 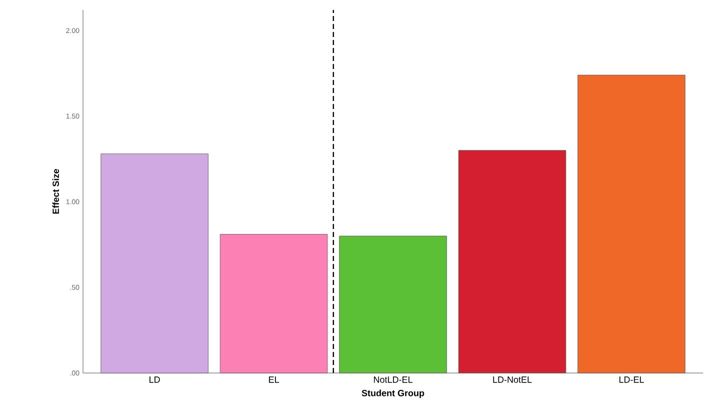 I want to click on y-axis-title: Effect Size, so click(x=55, y=191).